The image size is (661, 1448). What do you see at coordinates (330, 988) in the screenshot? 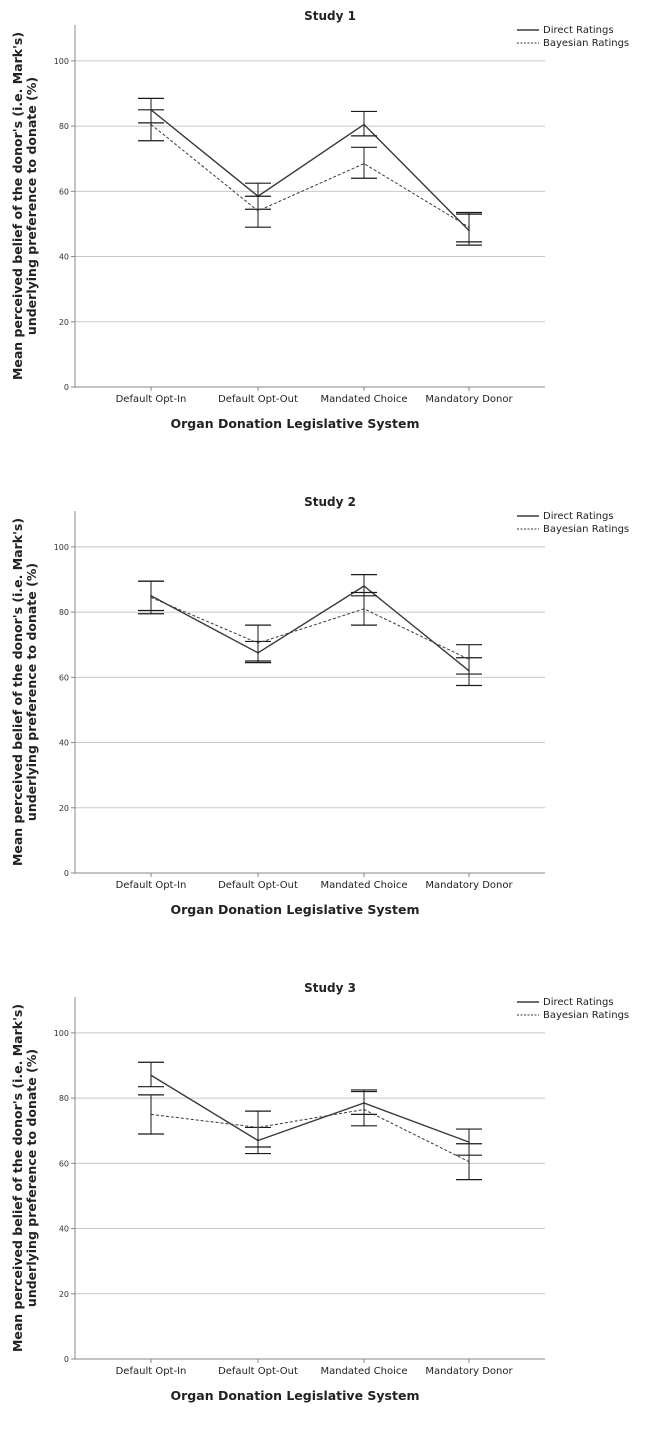
I see `chart-title: Study 3` at bounding box center [330, 988].